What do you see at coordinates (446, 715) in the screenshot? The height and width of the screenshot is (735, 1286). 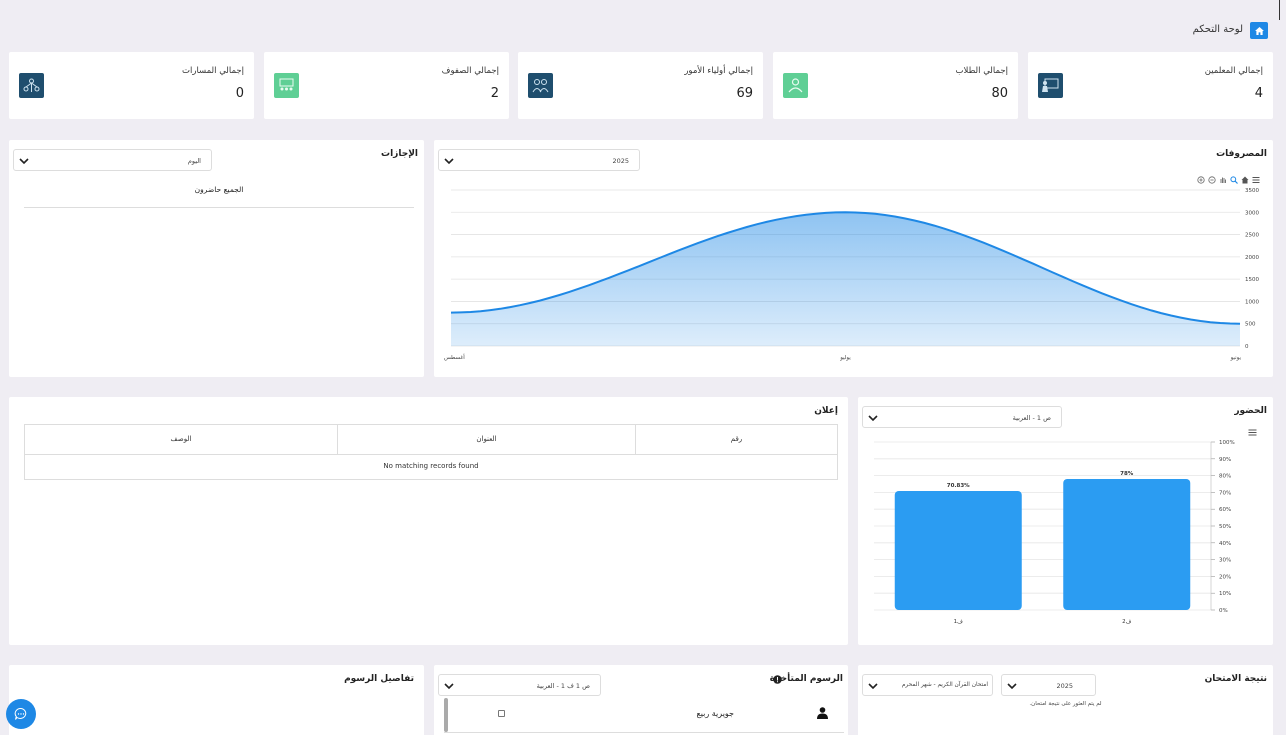 I see `scrollbar` at bounding box center [446, 715].